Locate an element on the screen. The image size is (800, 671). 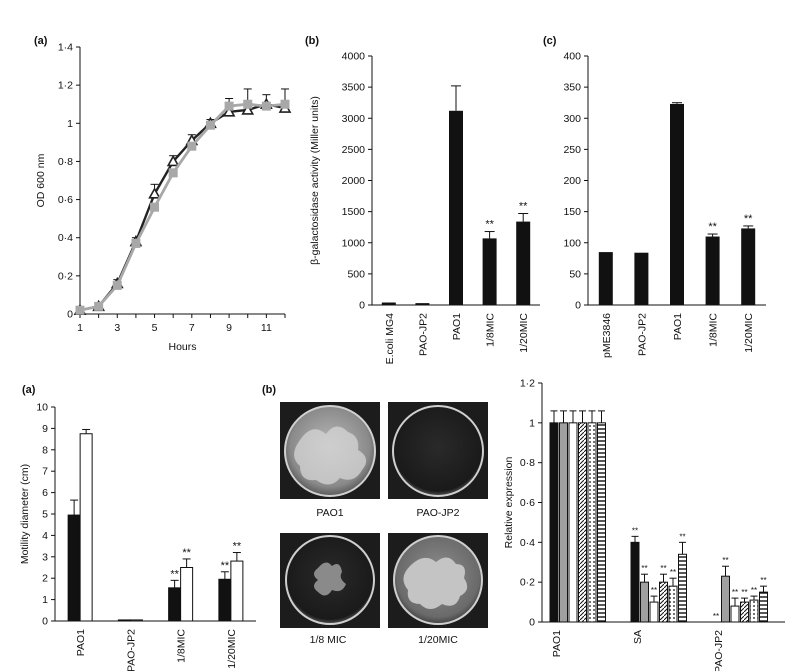
plate-photo-panel: (b) PAO1 PAO-JP2 1/8 MIC 1/20MIC is located at coordinates (375, 515).